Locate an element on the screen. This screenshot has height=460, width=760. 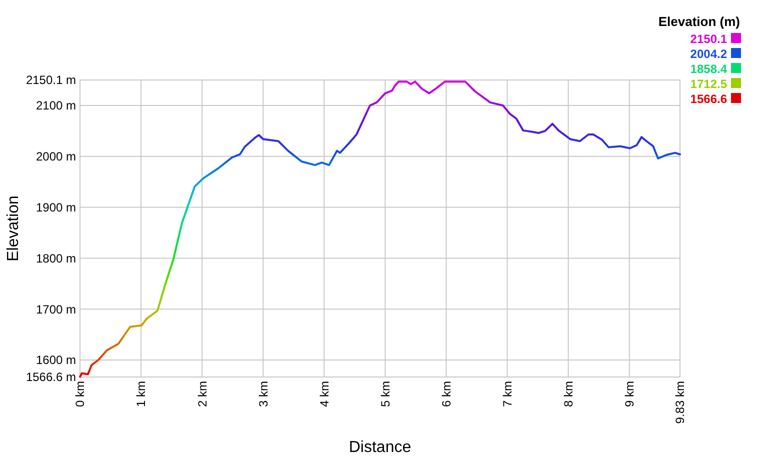
x-tick-label: 1 km is located at coordinates (141, 394).